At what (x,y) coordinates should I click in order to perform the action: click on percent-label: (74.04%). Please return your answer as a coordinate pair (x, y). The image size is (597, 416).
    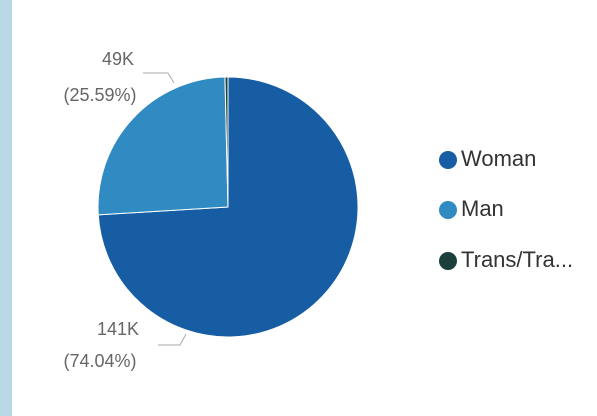
    Looking at the image, I should click on (99, 361).